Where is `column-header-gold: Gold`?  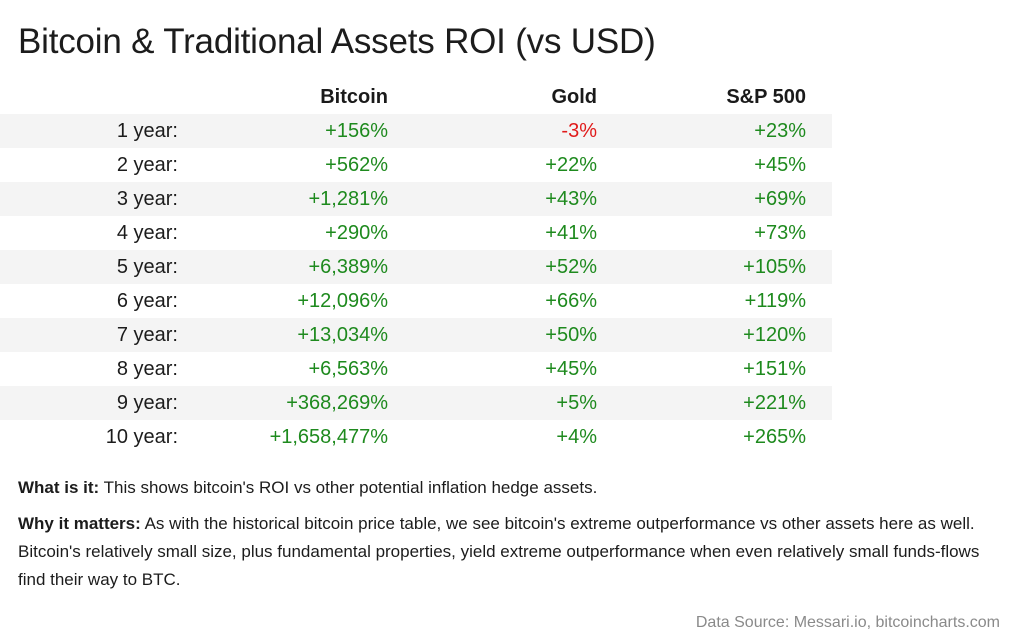
column-header-gold: Gold is located at coordinates (574, 97).